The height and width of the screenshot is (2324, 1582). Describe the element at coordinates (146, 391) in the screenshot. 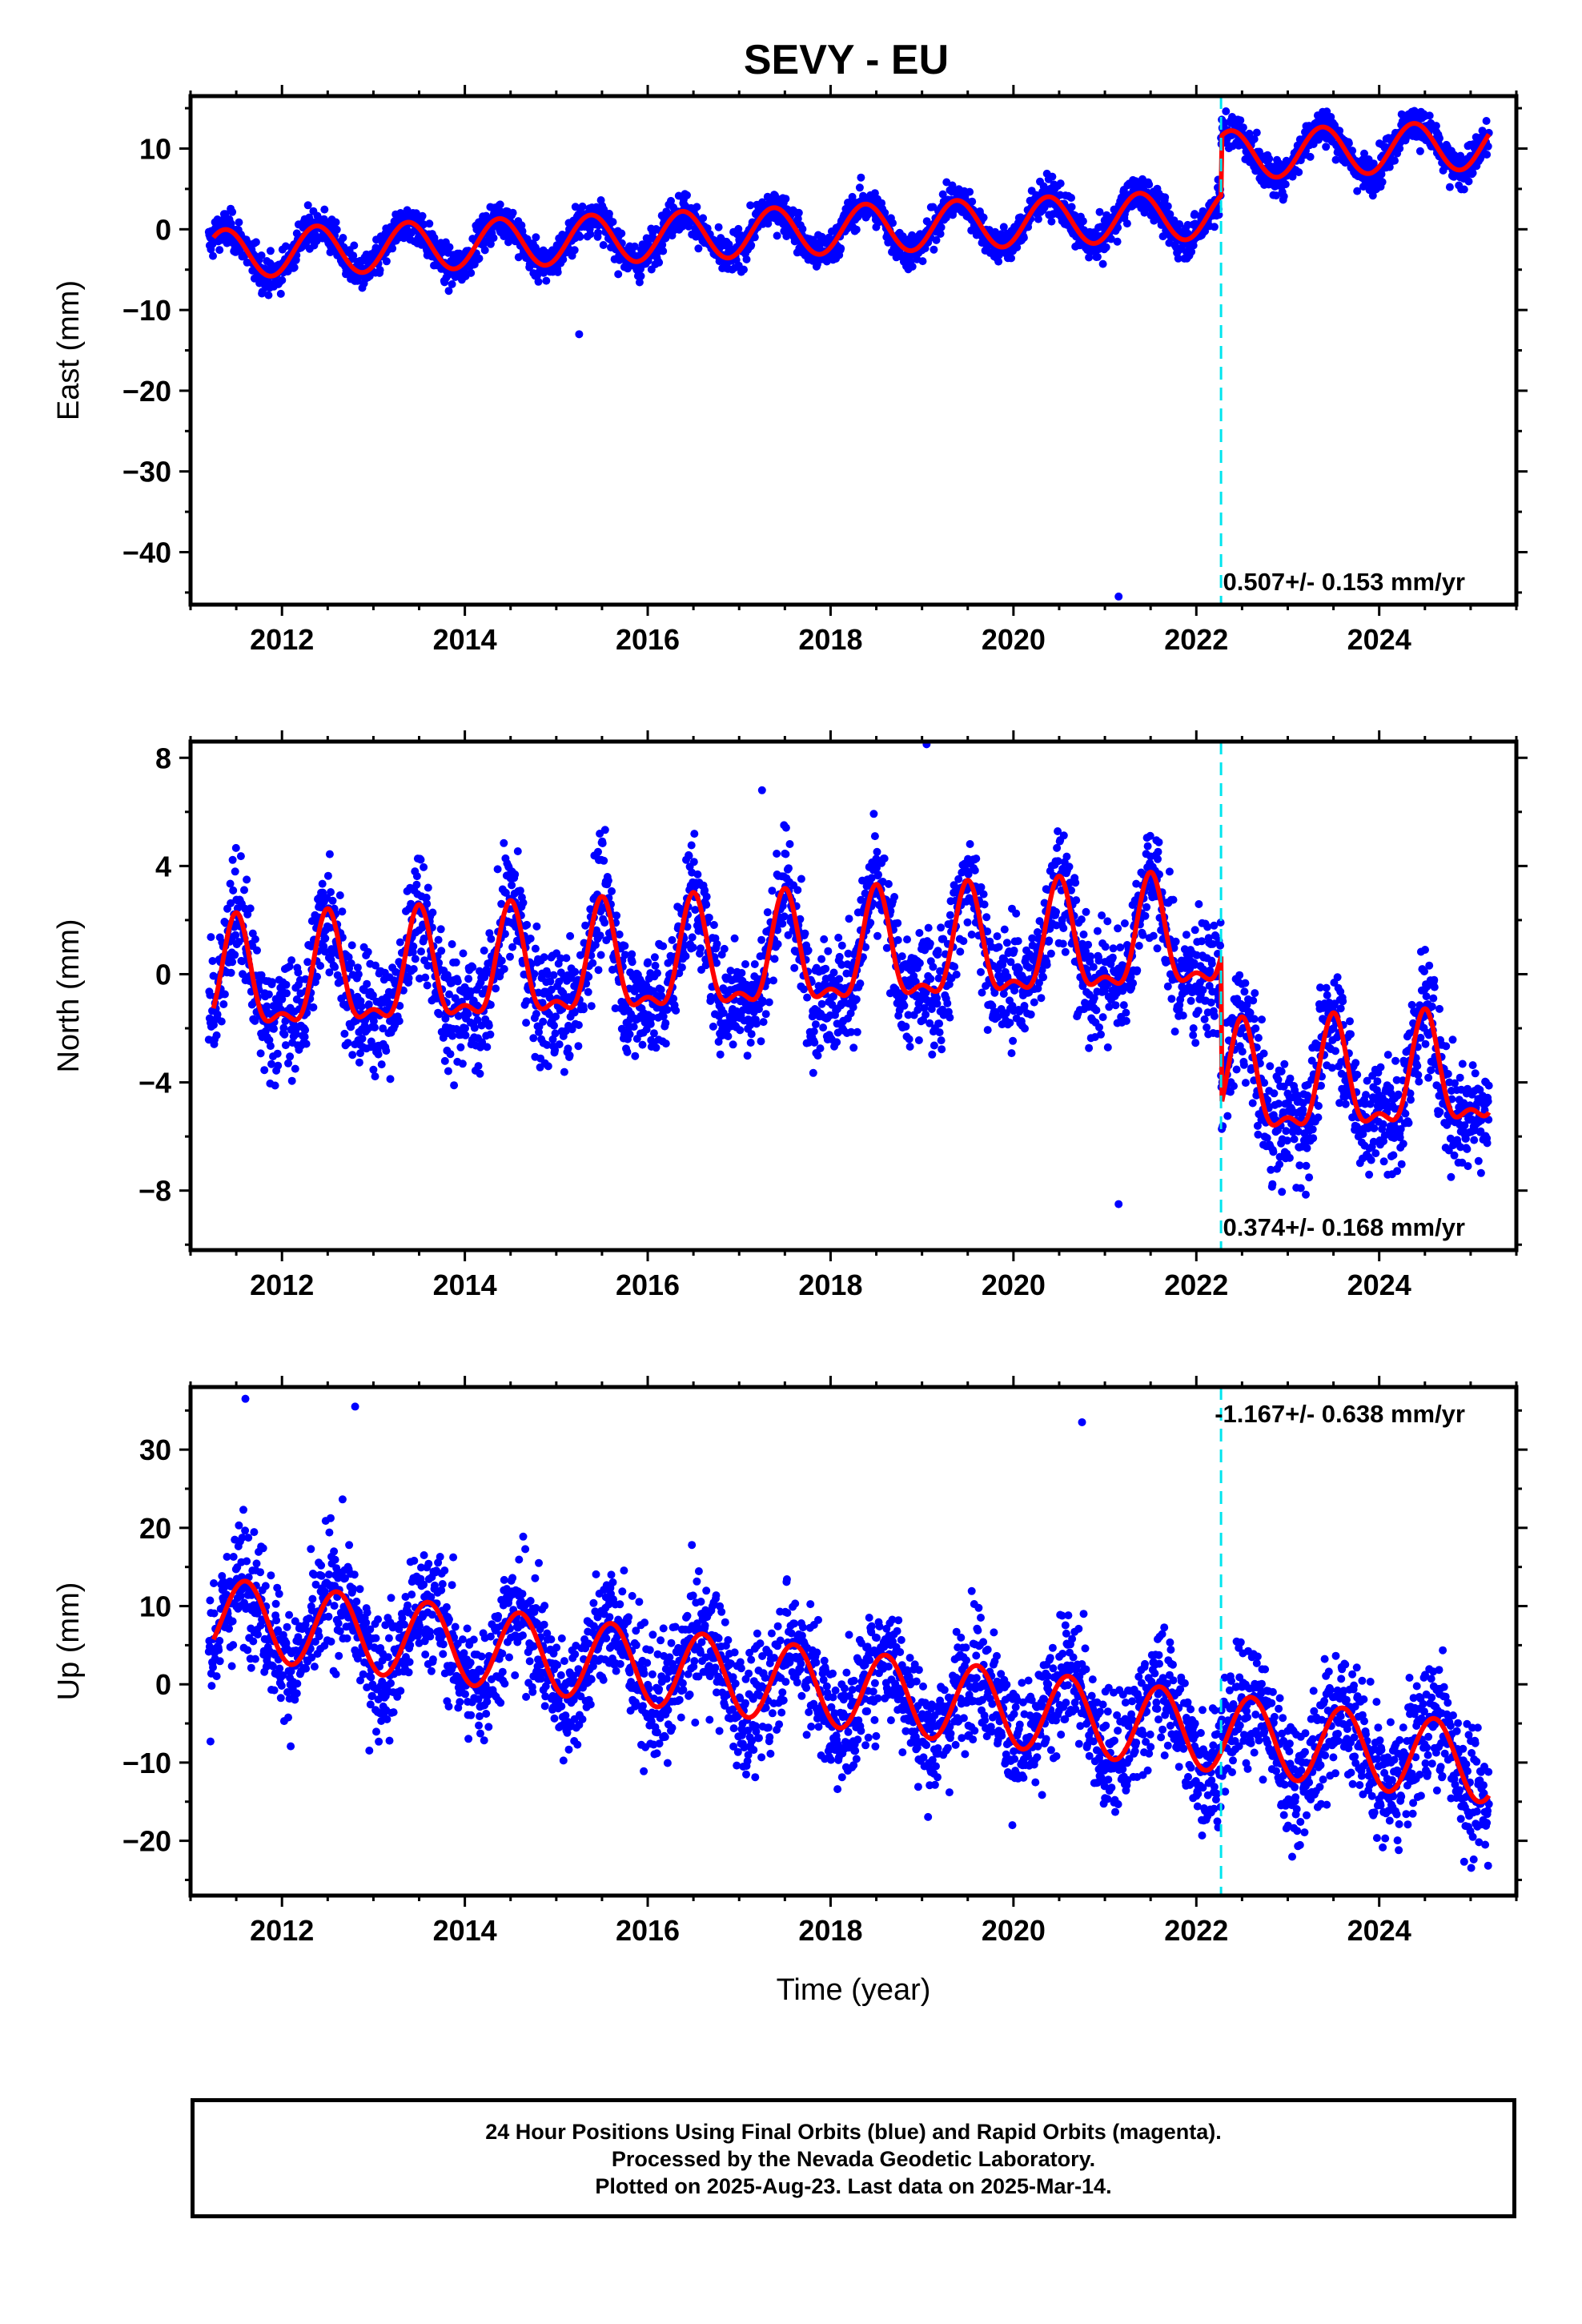

I see `y-tick-label: −20` at that location.